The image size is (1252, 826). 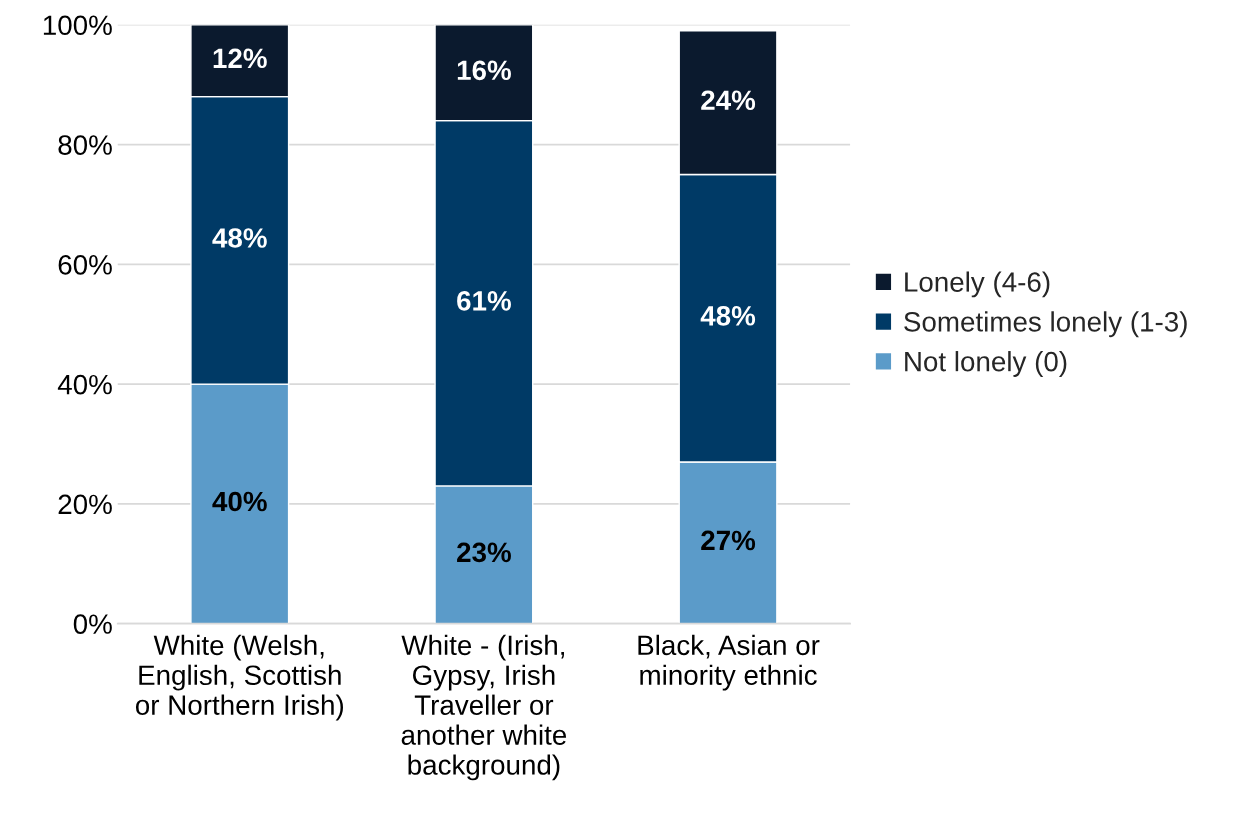 I want to click on y-tick-label: 20%, so click(x=85, y=504).